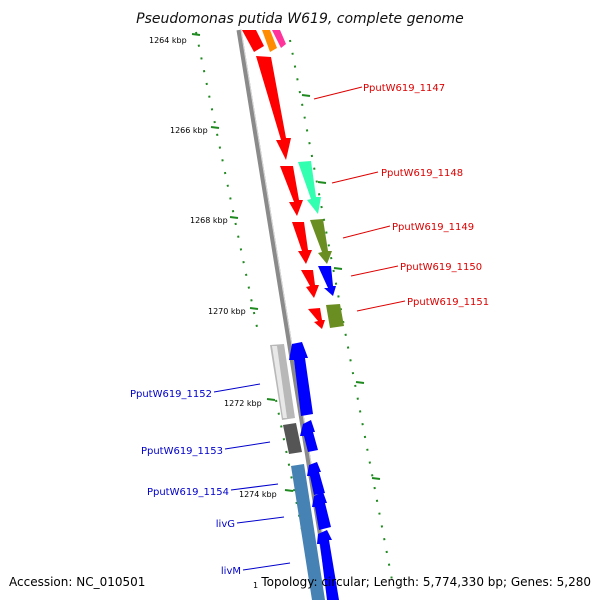 This screenshot has height=600, width=600. I want to click on partial-genes-top, so click(264, 41).